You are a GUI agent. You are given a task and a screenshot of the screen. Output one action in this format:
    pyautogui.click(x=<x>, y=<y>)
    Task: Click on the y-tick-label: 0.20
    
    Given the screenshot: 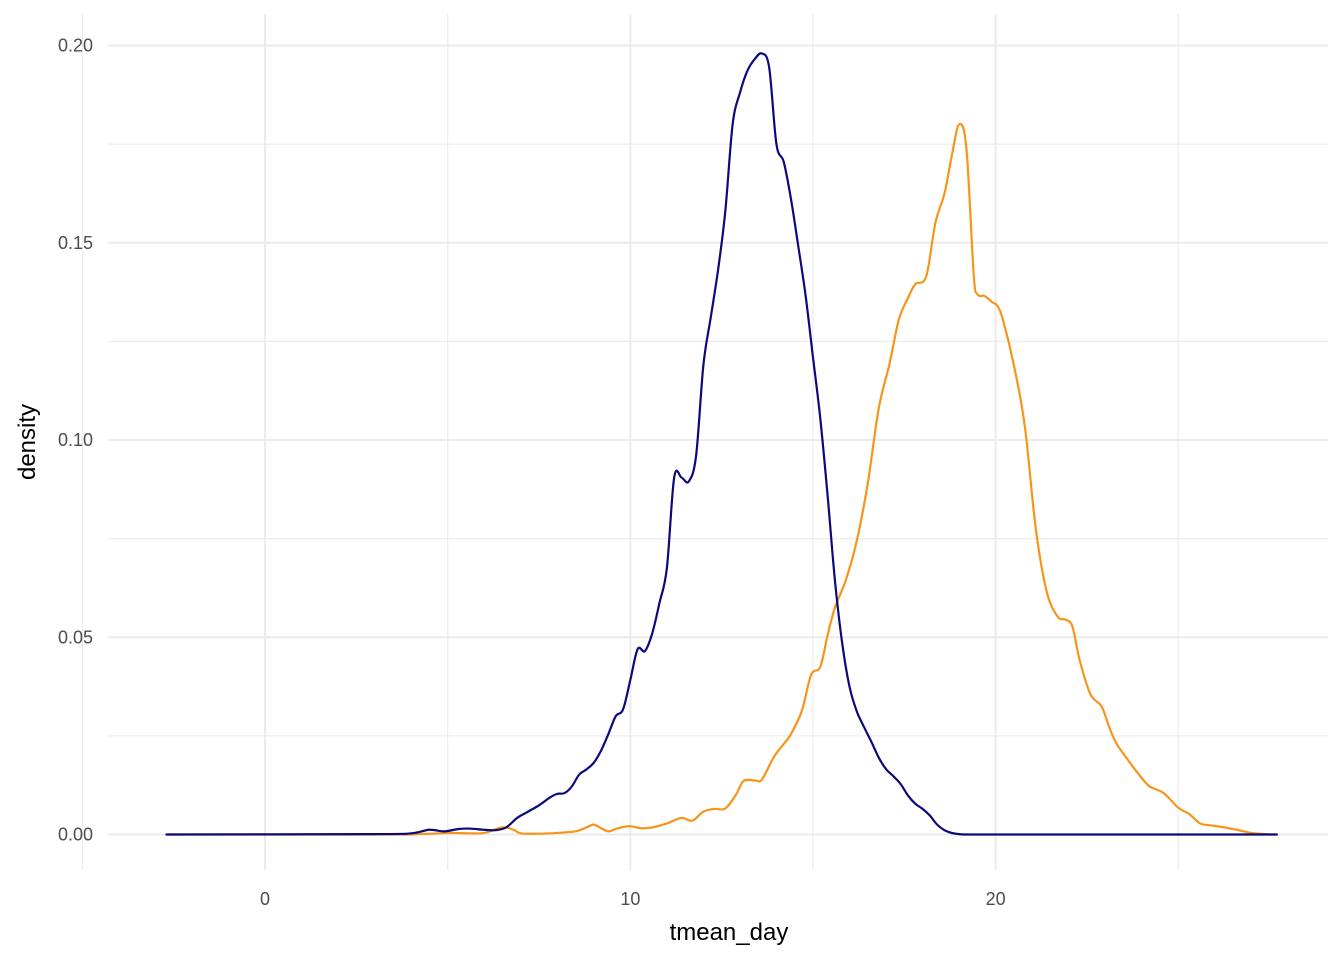 What is the action you would take?
    pyautogui.click(x=75, y=46)
    